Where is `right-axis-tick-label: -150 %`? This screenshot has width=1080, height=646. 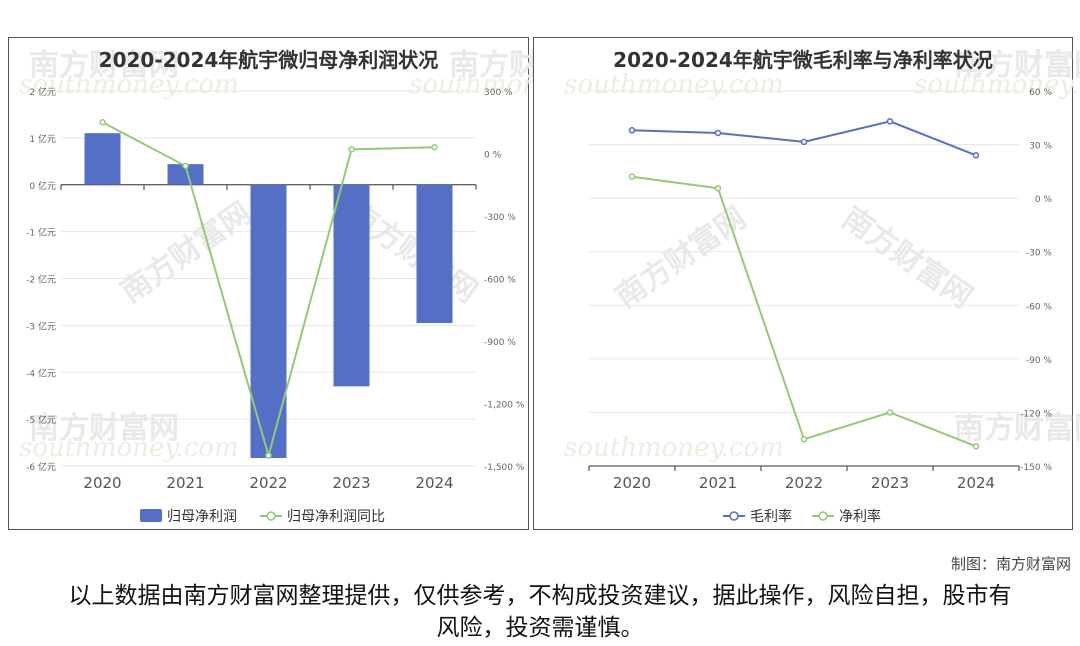
right-axis-tick-label: -150 % is located at coordinates (1036, 468).